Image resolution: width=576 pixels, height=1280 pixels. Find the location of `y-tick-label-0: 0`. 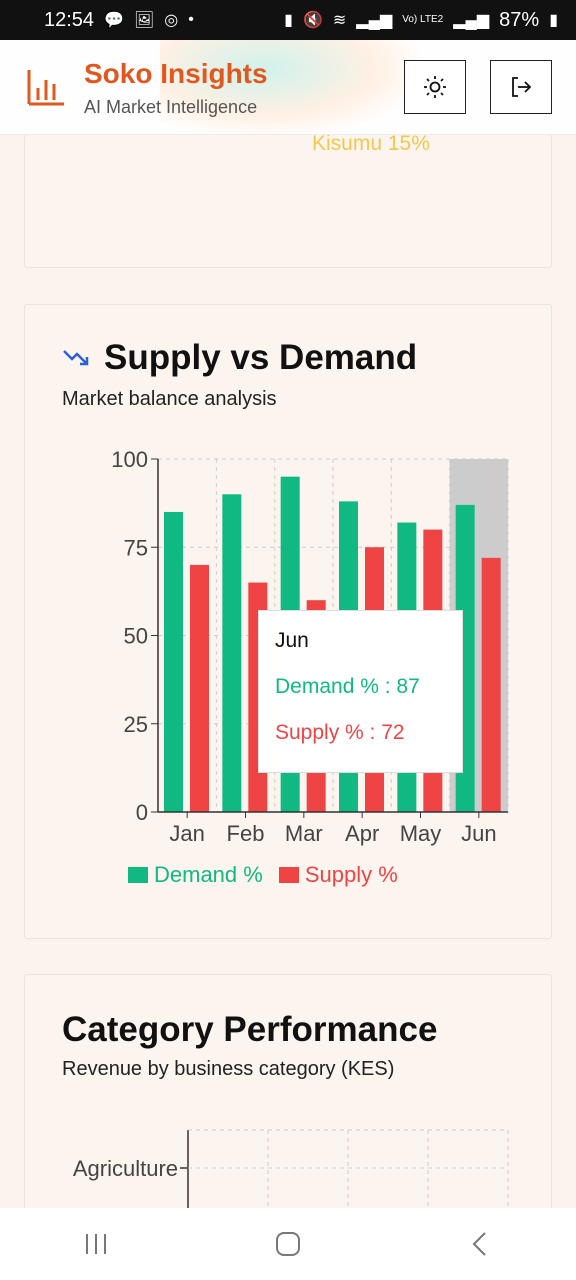

y-tick-label-0: 0 is located at coordinates (142, 812).